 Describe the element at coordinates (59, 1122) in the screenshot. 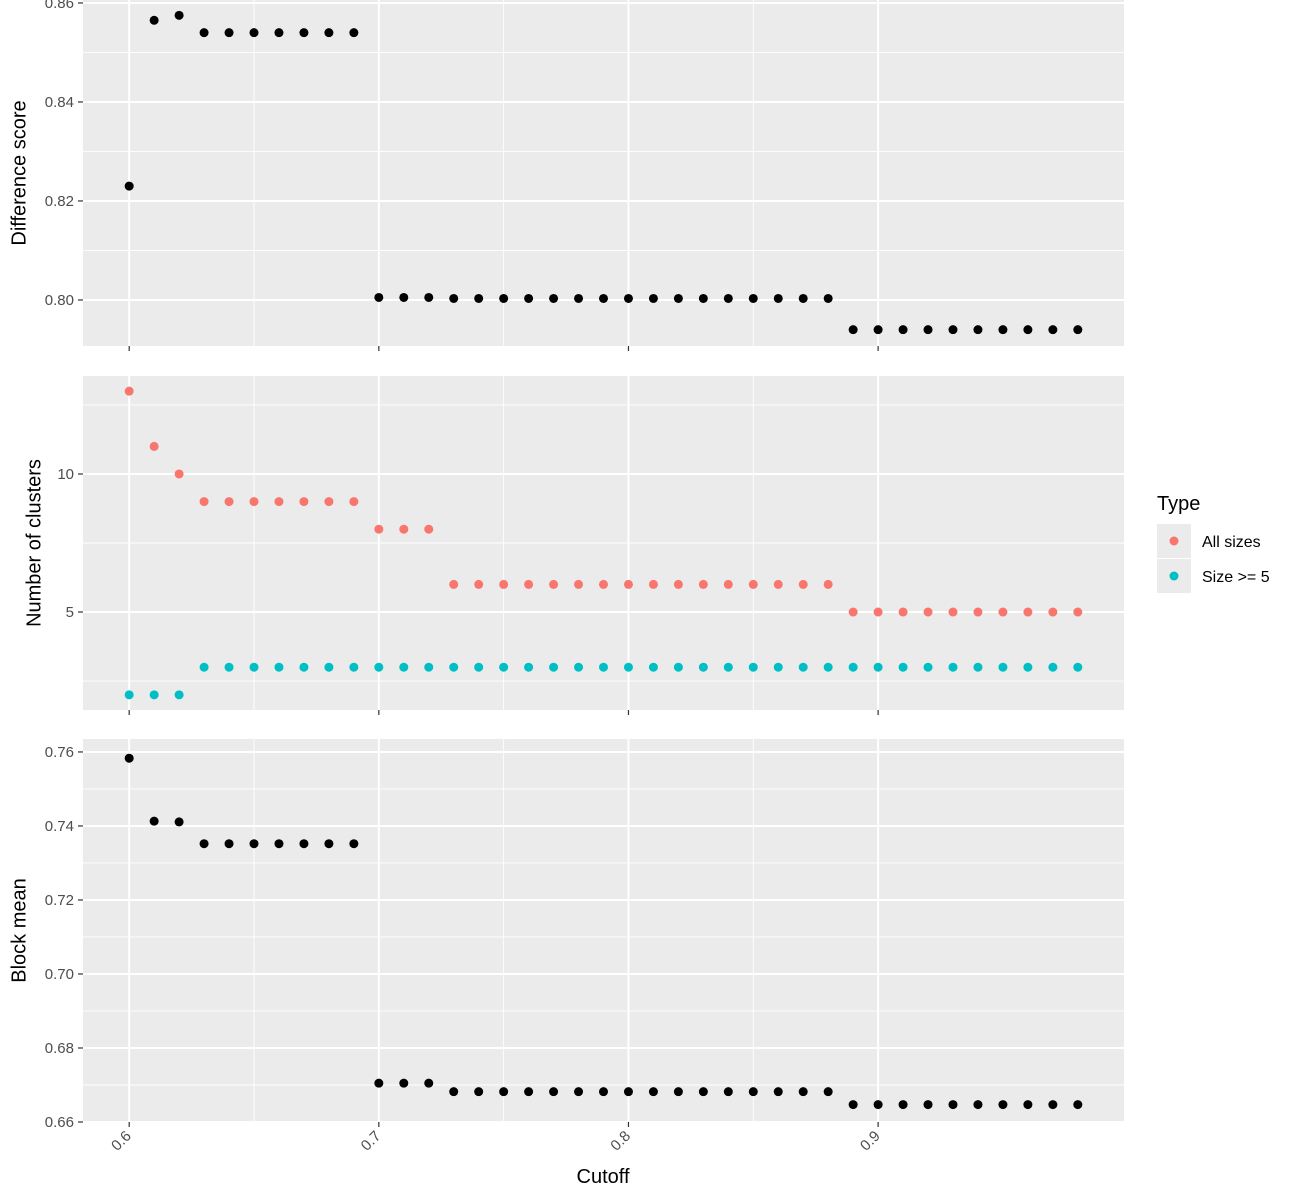

I see `y-tick-label: 0.66` at that location.